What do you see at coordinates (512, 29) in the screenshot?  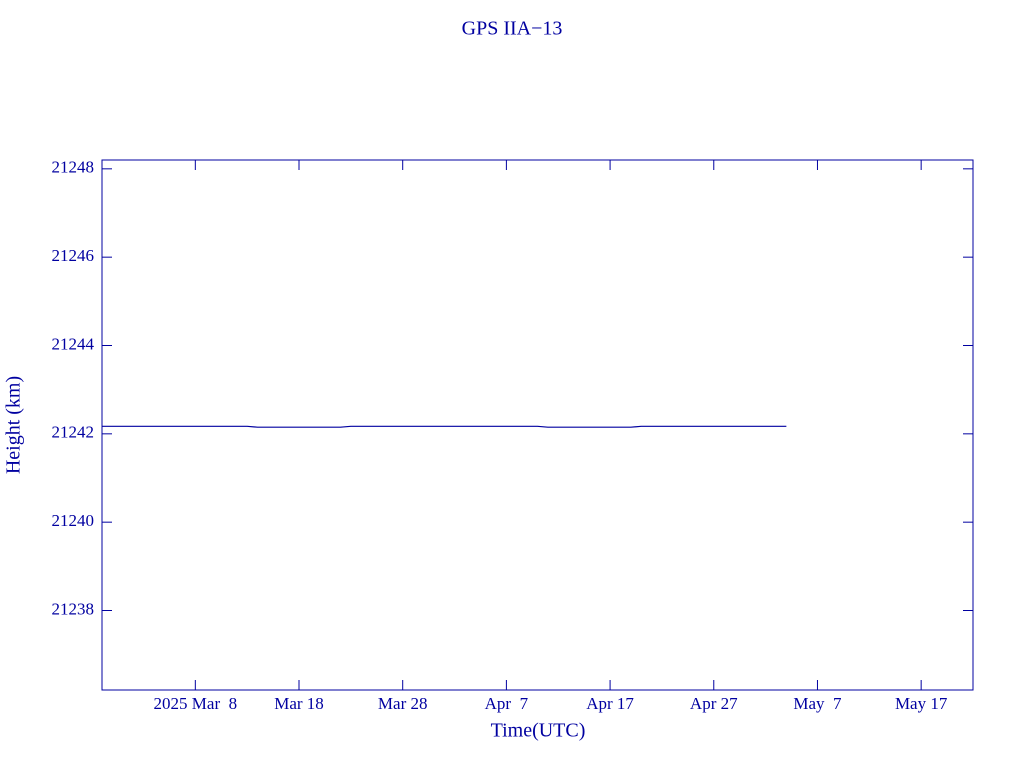 I see `chart-title: GPS IIA−13` at bounding box center [512, 29].